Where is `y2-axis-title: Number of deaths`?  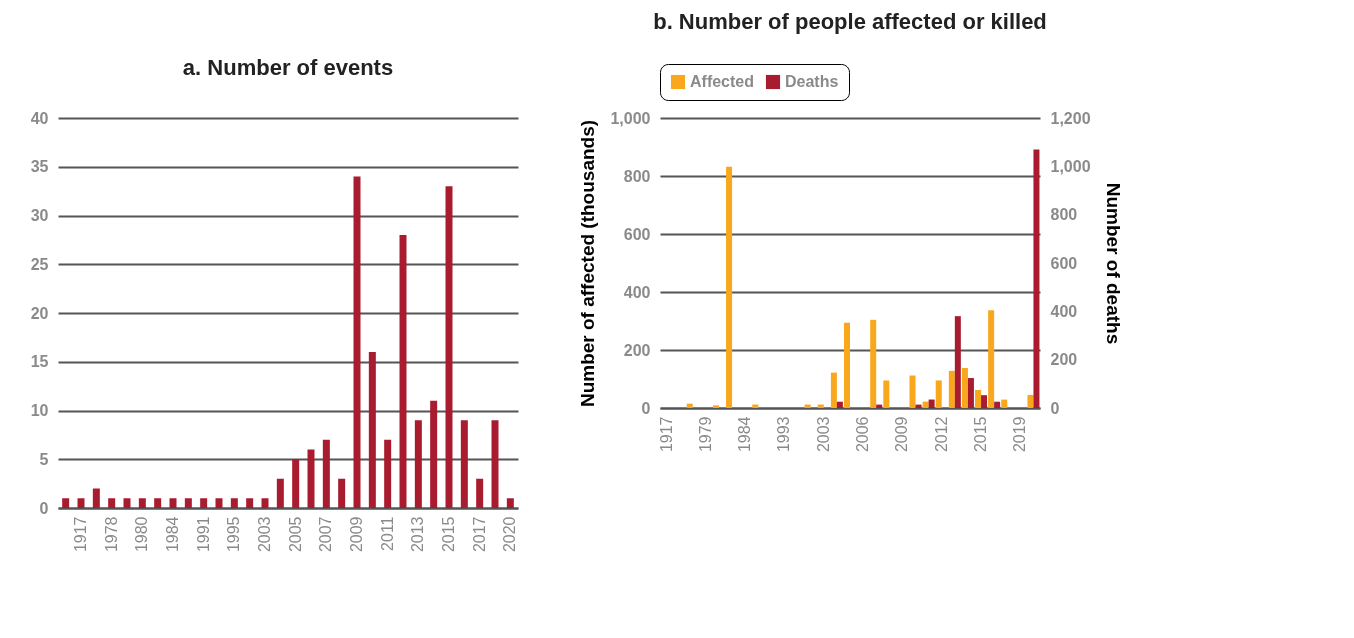
y2-axis-title: Number of deaths is located at coordinates (1113, 263).